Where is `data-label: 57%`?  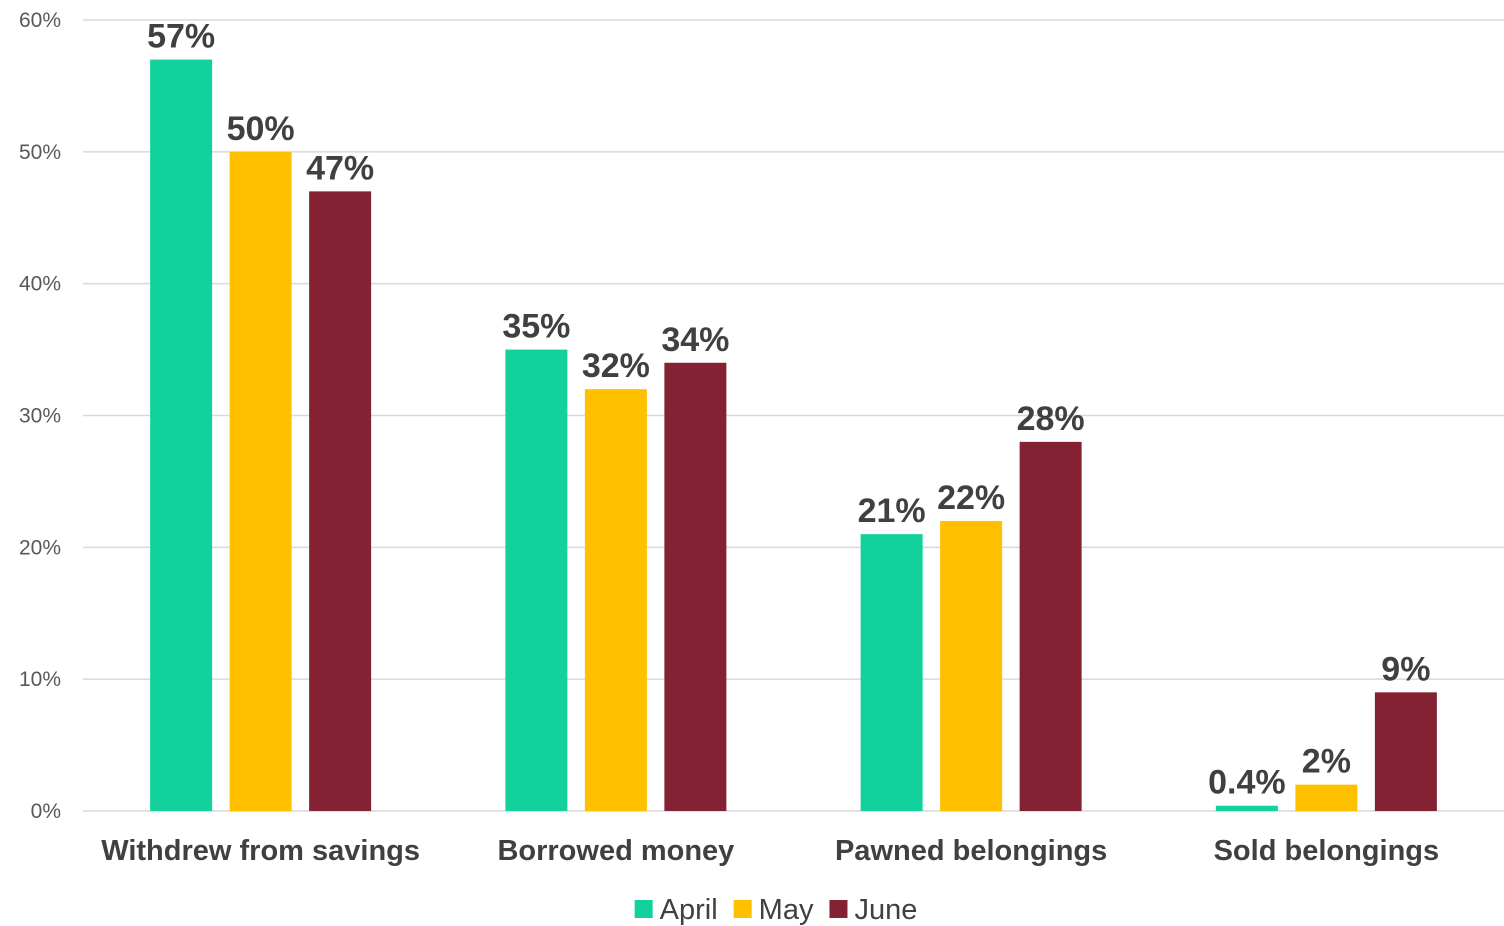 data-label: 57% is located at coordinates (181, 37).